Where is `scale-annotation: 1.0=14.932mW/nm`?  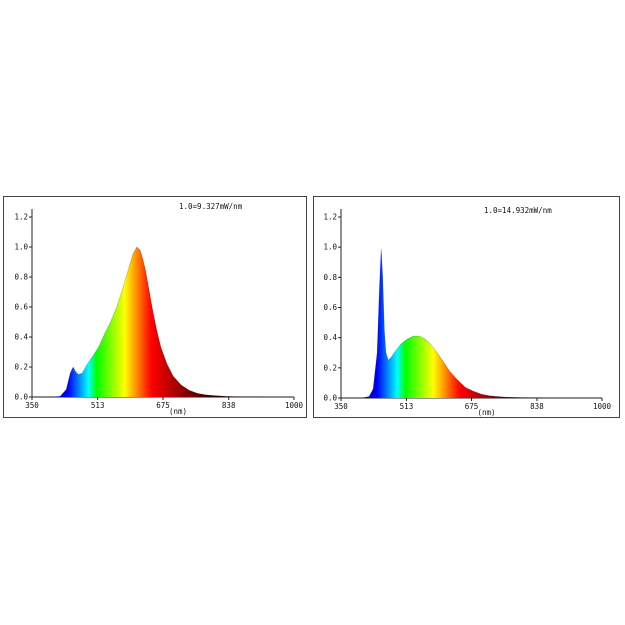 scale-annotation: 1.0=14.932mW/nm is located at coordinates (518, 210).